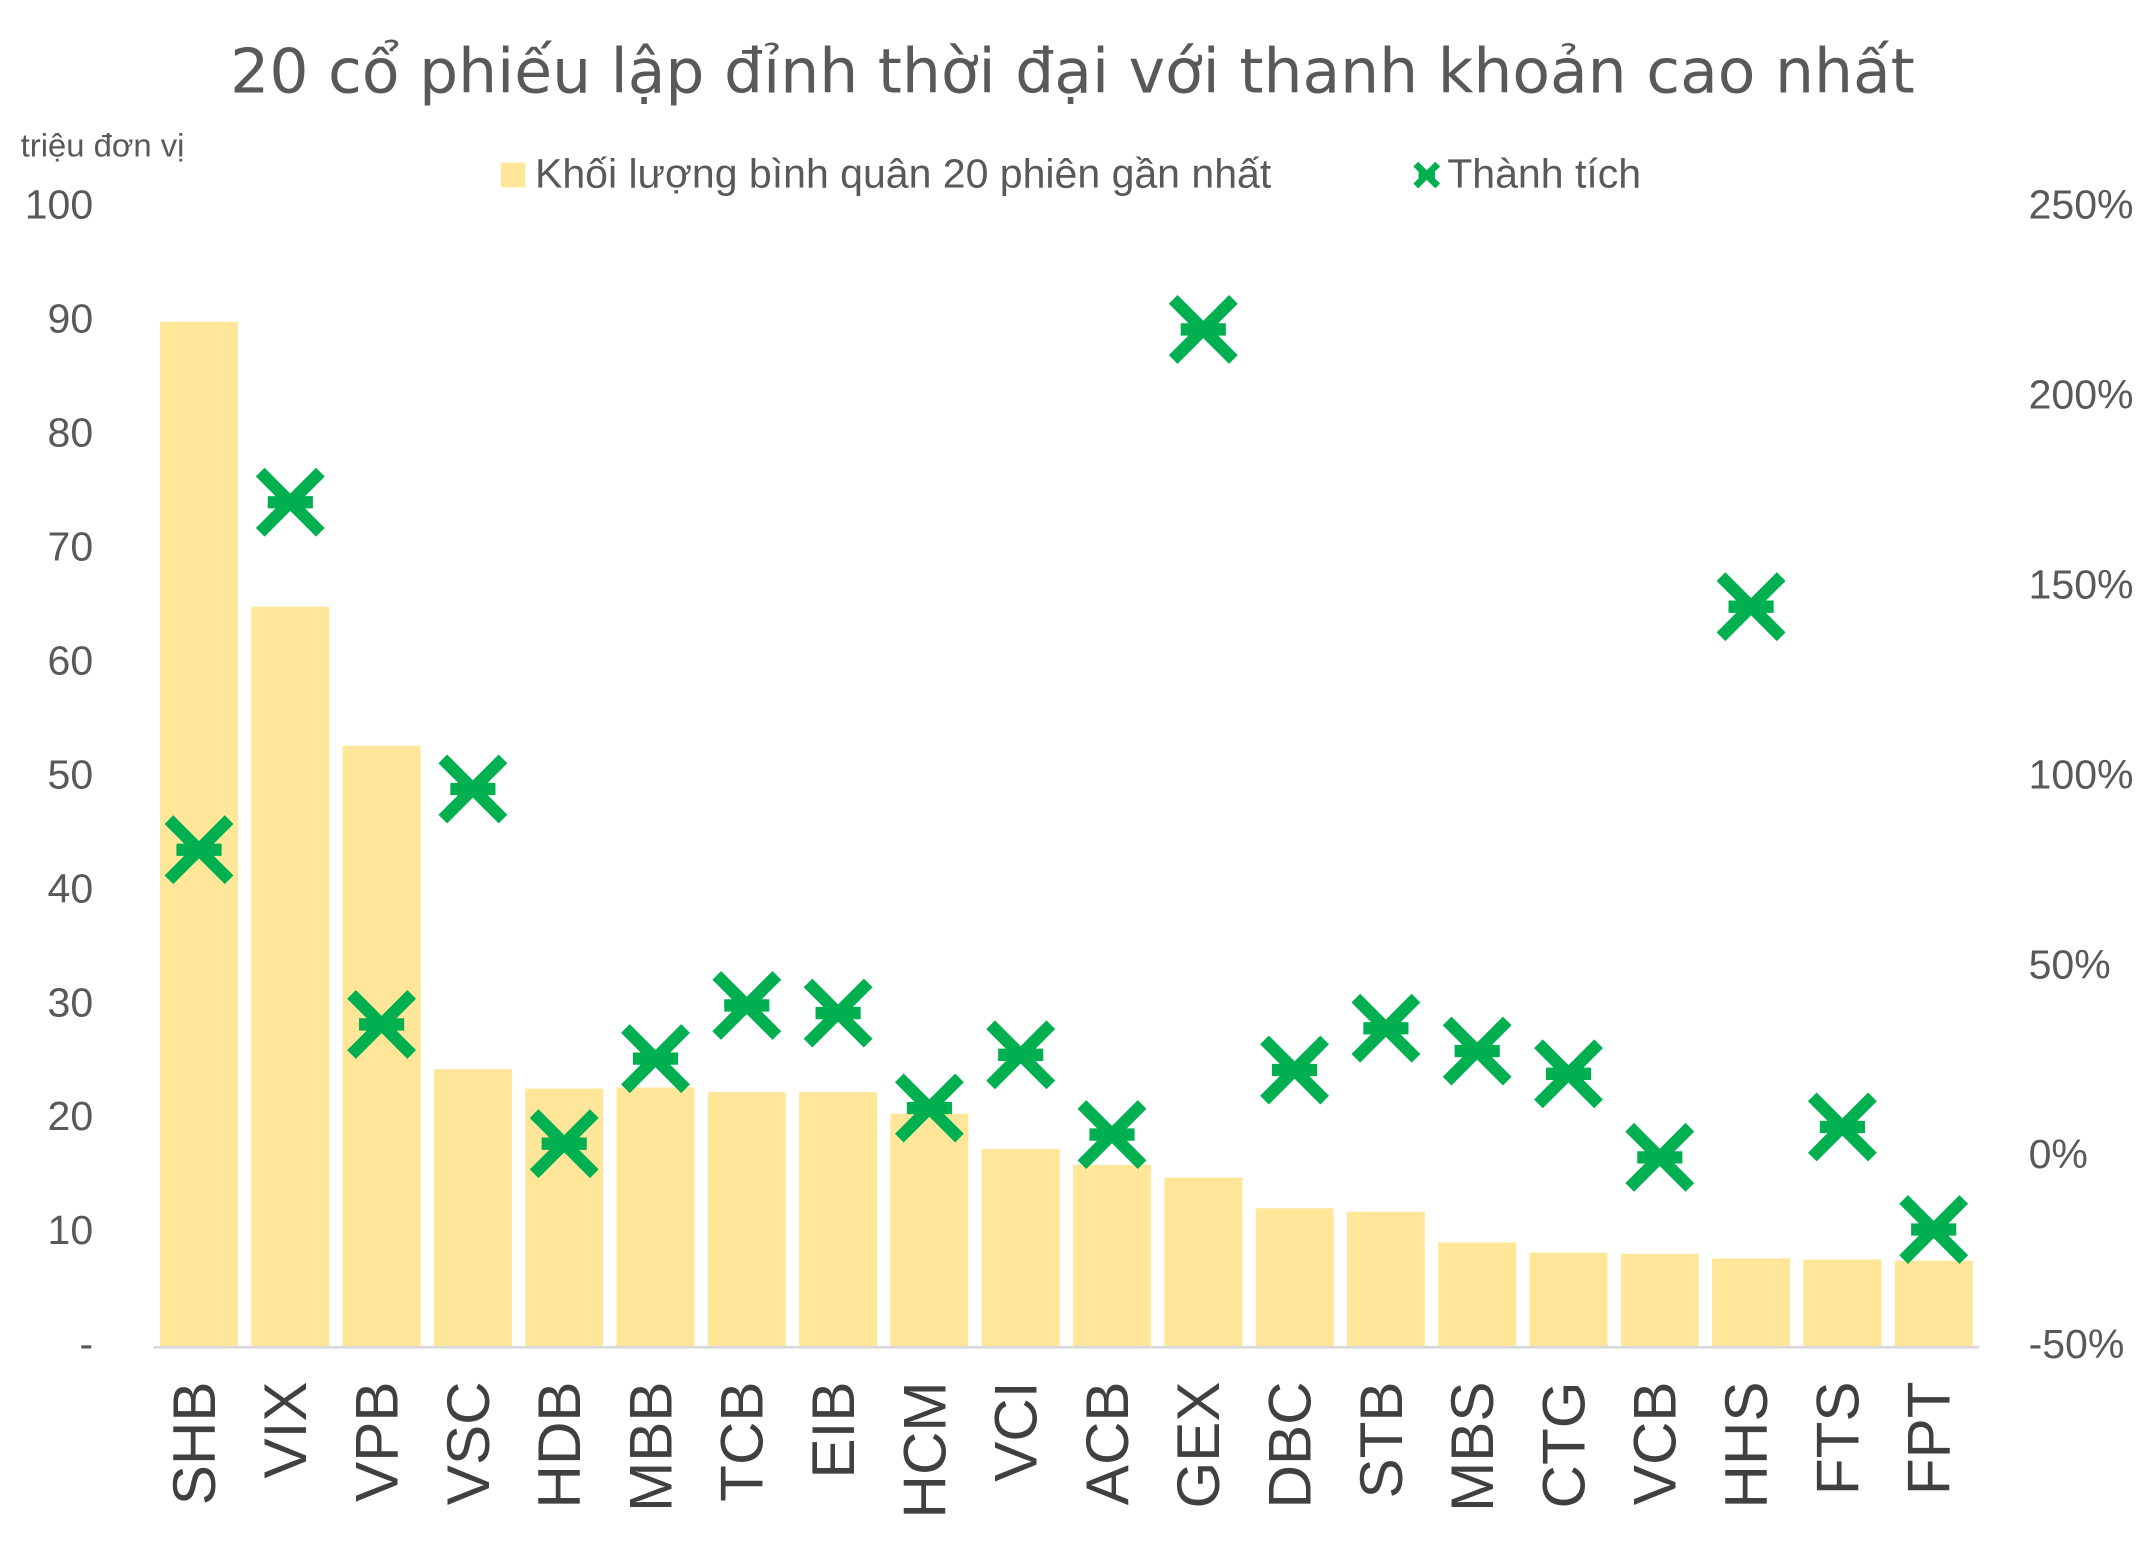 Image resolution: width=2145 pixels, height=1562 pixels. I want to click on x-tick-label: CTG, so click(1563, 1444).